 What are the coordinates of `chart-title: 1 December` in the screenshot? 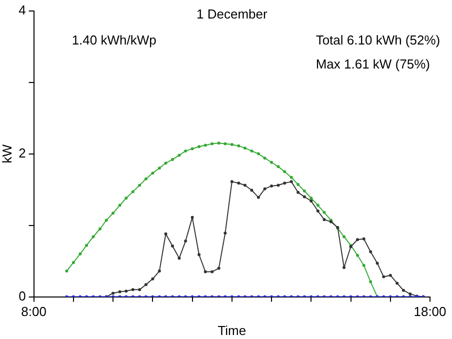 It's located at (232, 14).